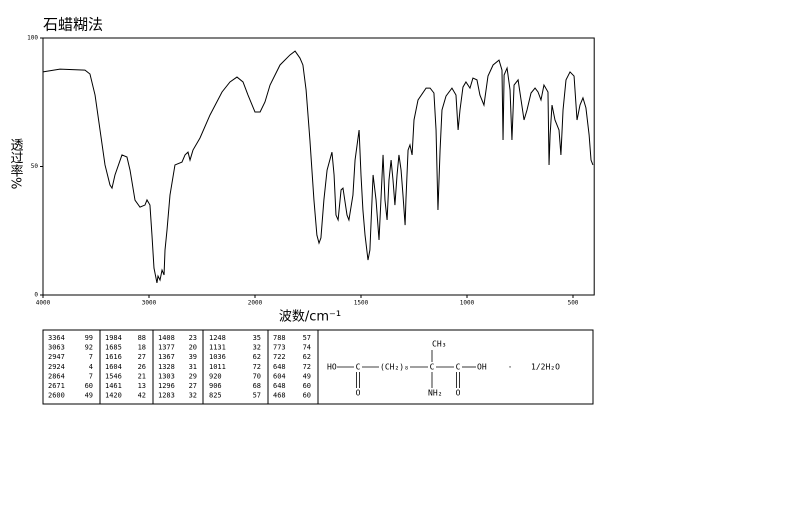 This screenshot has height=510, width=794. What do you see at coordinates (113, 338) in the screenshot?
I see `peak-wavenumber: 1984` at bounding box center [113, 338].